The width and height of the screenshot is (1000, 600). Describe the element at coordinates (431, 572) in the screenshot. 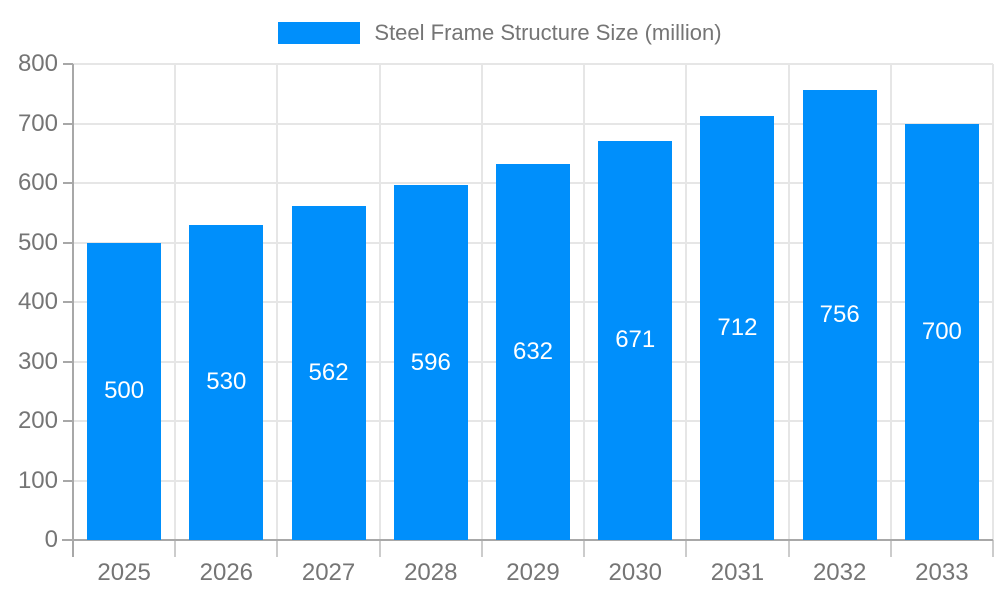

I see `x-axis-category-label: 2028` at that location.